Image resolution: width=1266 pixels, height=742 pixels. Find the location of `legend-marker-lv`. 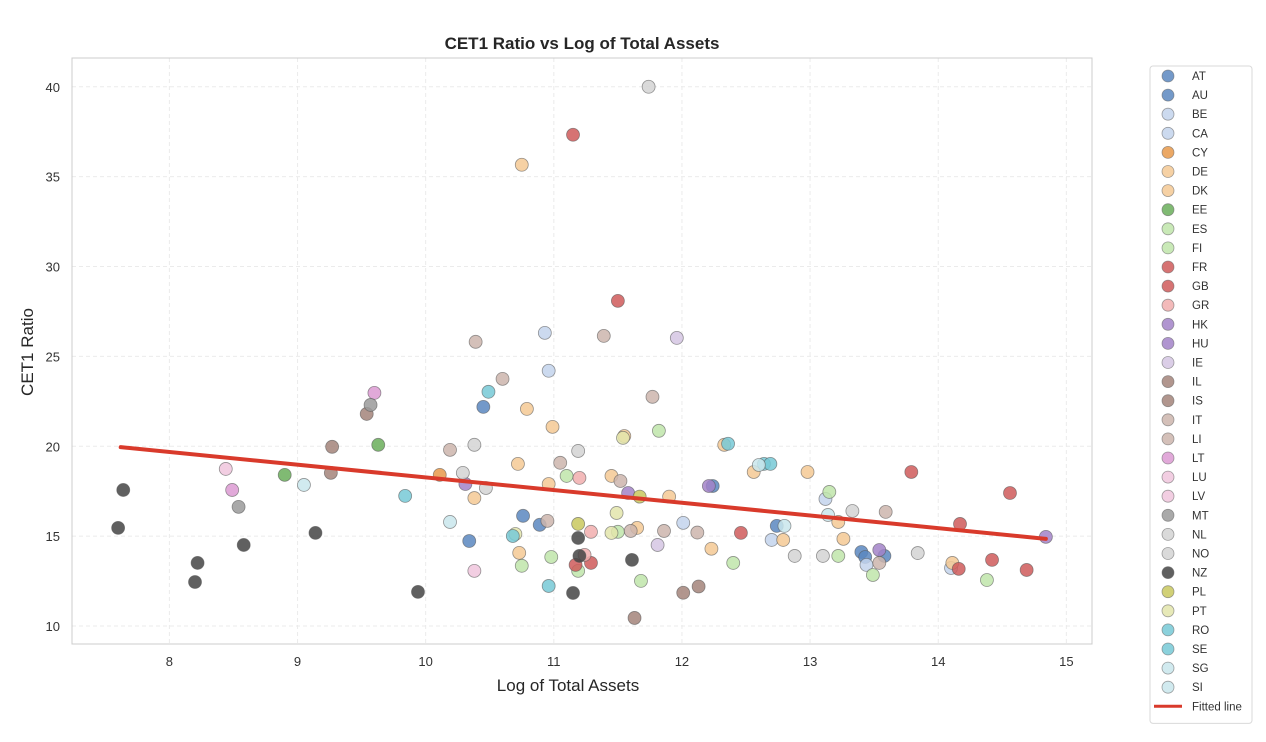

legend-marker-lv is located at coordinates (1168, 496).